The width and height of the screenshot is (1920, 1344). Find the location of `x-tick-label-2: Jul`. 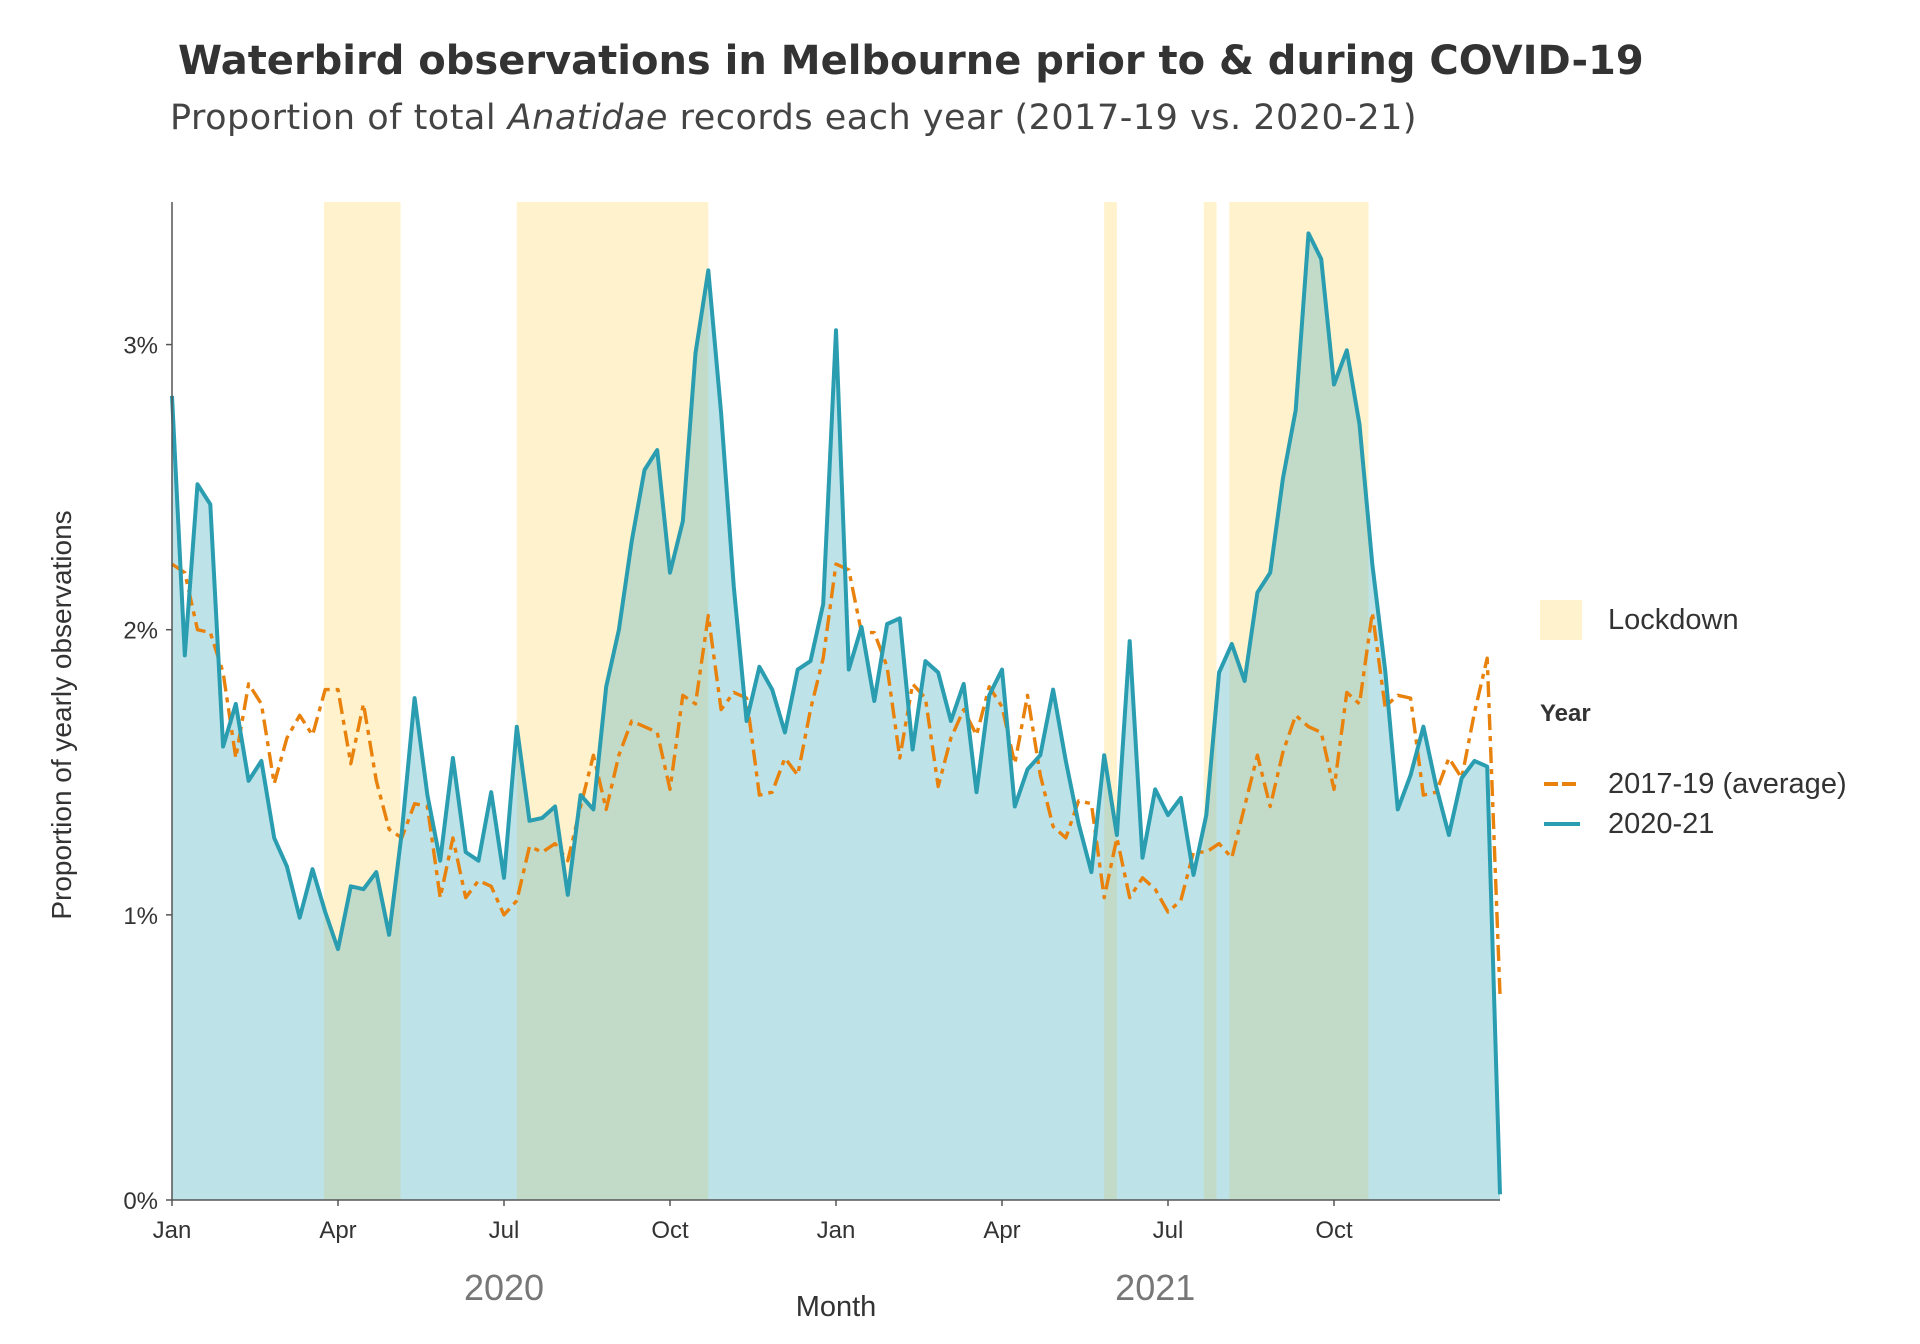

x-tick-label-2: Jul is located at coordinates (504, 1230).